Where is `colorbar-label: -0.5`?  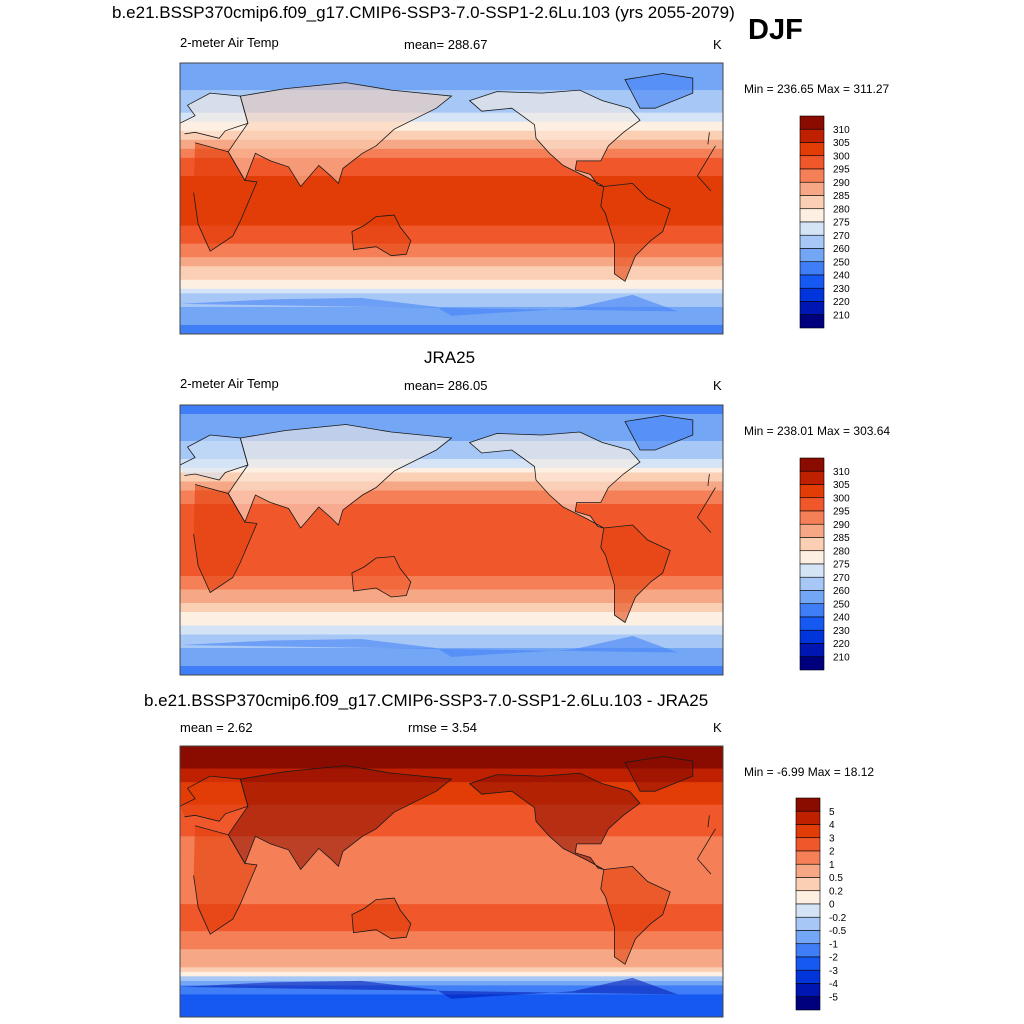 colorbar-label: -0.5 is located at coordinates (838, 931).